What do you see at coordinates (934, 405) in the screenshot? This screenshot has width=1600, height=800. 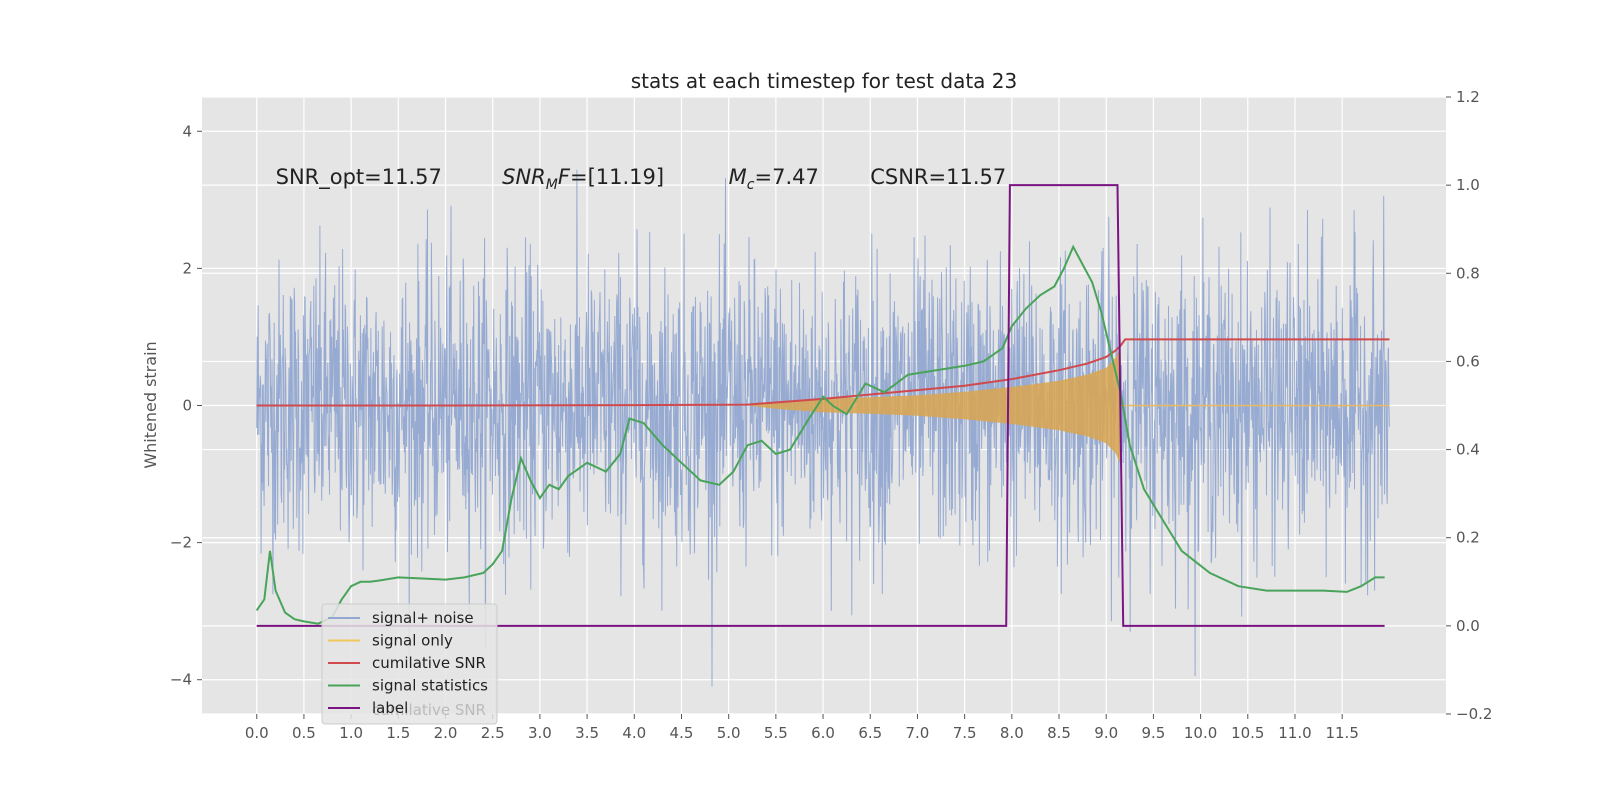 I see `series-signal-only` at bounding box center [934, 405].